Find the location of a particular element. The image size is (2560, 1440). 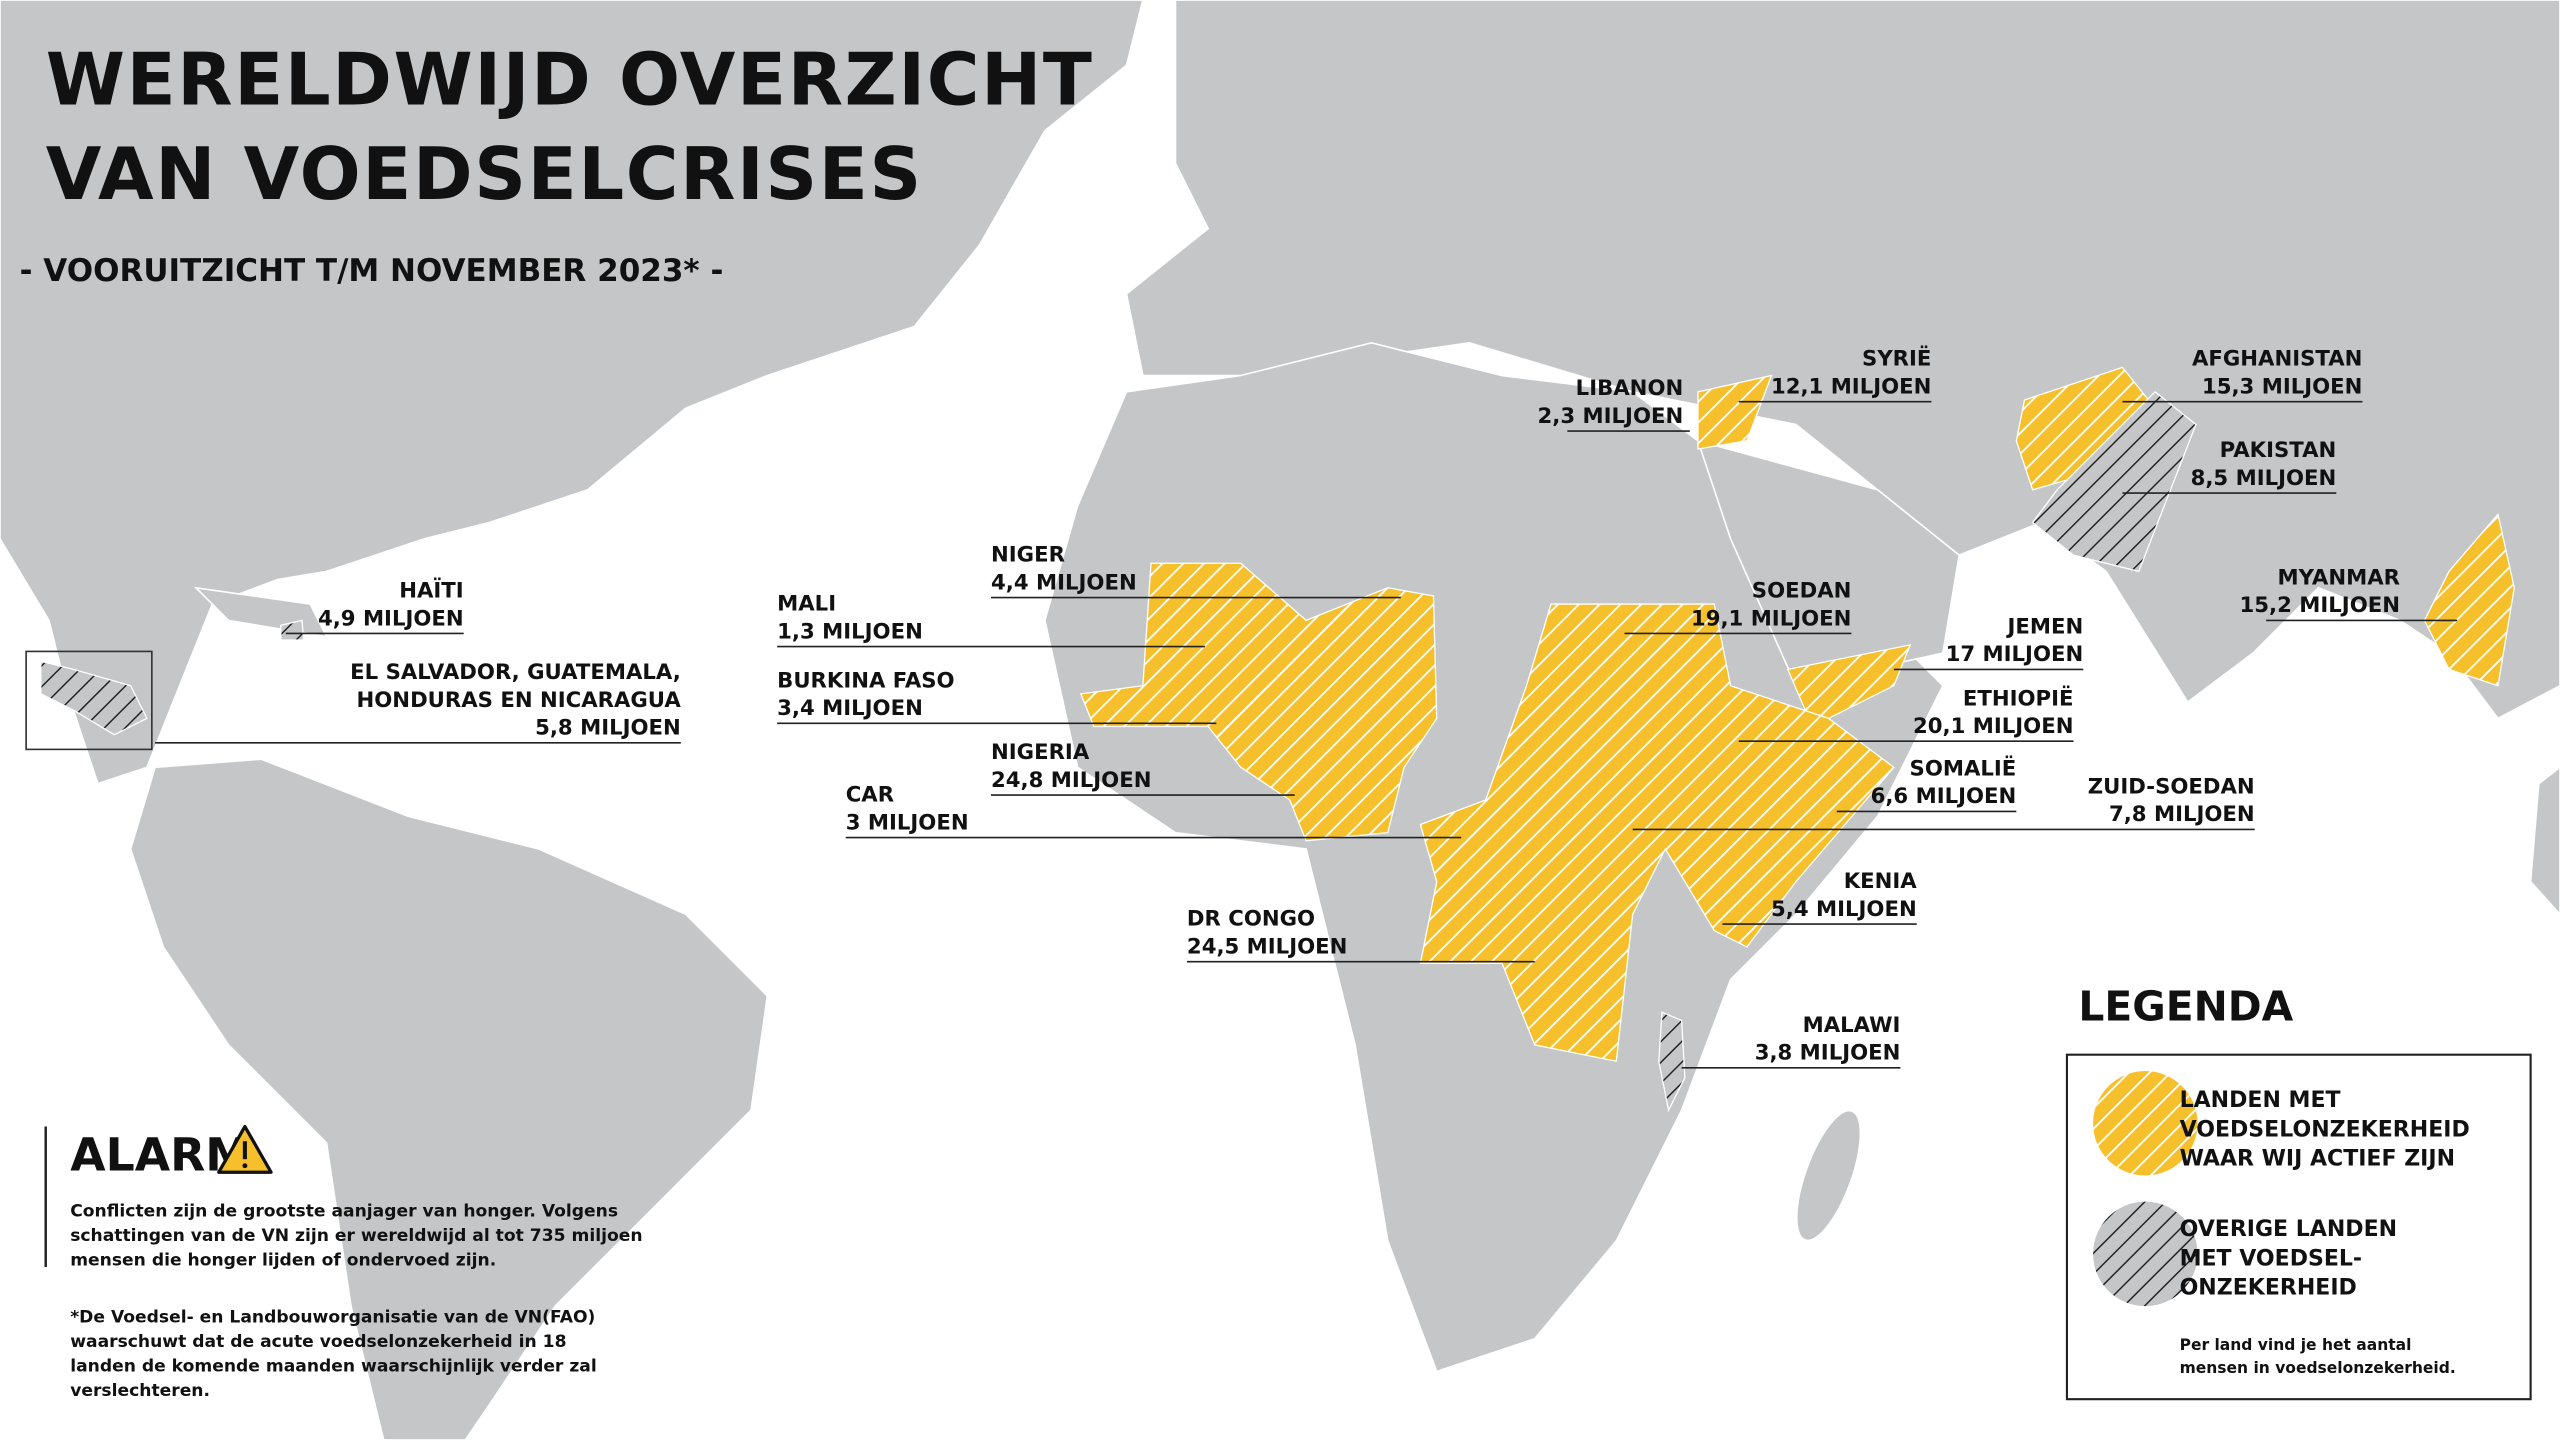

country-name: SOEDAN is located at coordinates (1802, 591).